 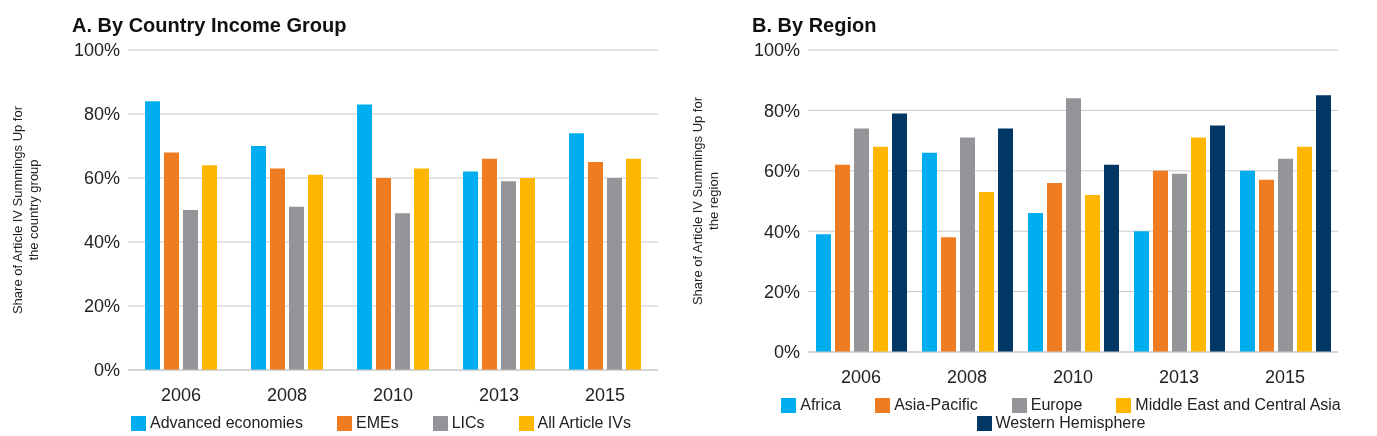 What do you see at coordinates (705, 201) in the screenshot?
I see `y-axis-title: Share of Article IV Summings Up for the region` at bounding box center [705, 201].